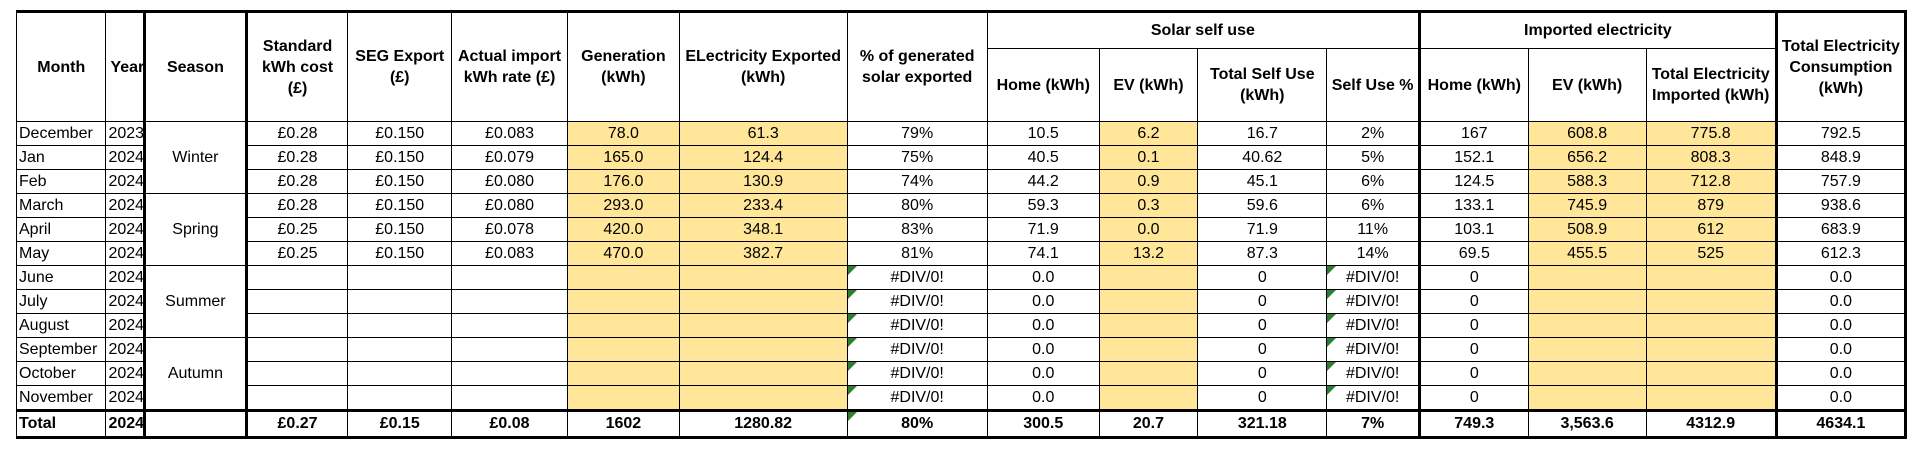  Describe the element at coordinates (509, 229) in the screenshot. I see `cell-import-rate: £0.078` at that location.